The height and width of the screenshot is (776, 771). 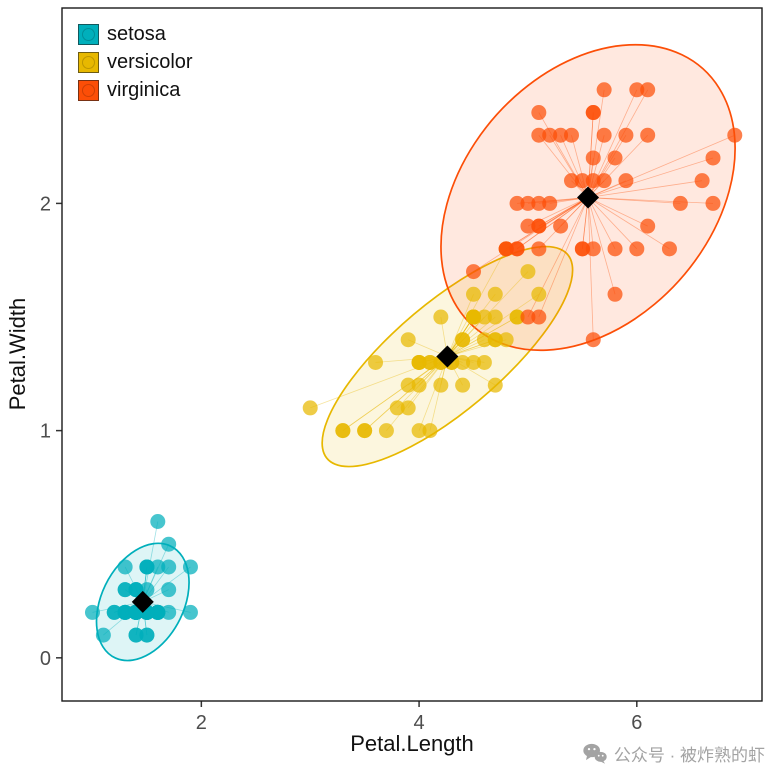 What do you see at coordinates (674, 753) in the screenshot?
I see `watermark: 公众号 · 被炸熟的虾` at bounding box center [674, 753].